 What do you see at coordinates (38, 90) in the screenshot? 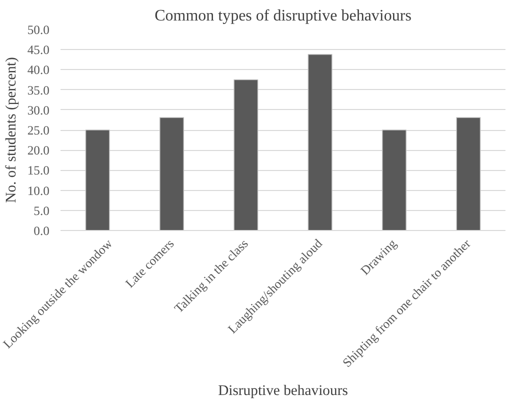
I see `y-tick-label: 35.0` at bounding box center [38, 90].